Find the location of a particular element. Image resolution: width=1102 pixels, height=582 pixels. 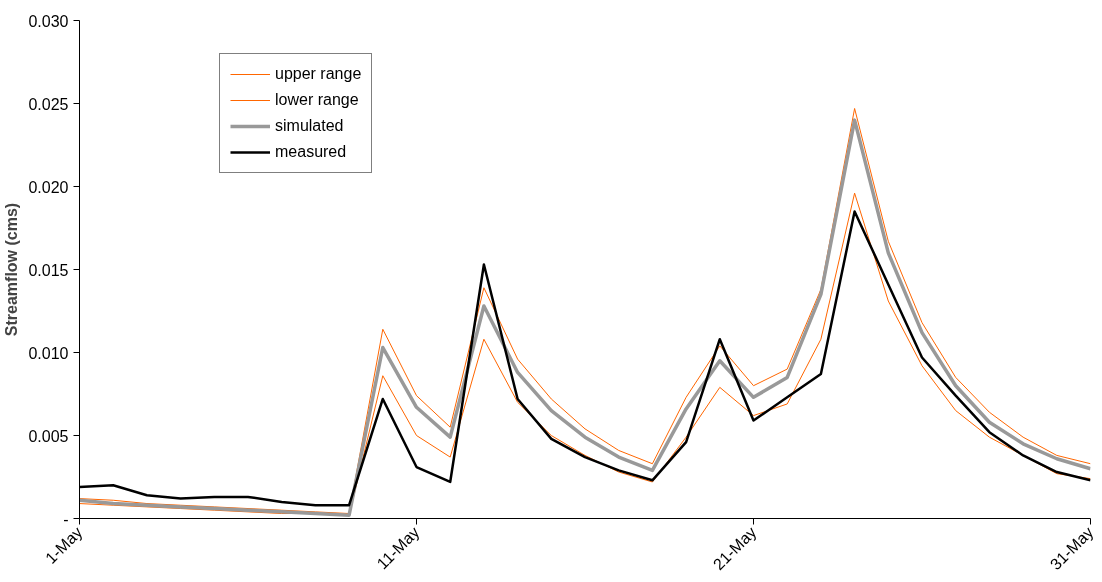

y-tick-label: 0.010 is located at coordinates (48, 353).